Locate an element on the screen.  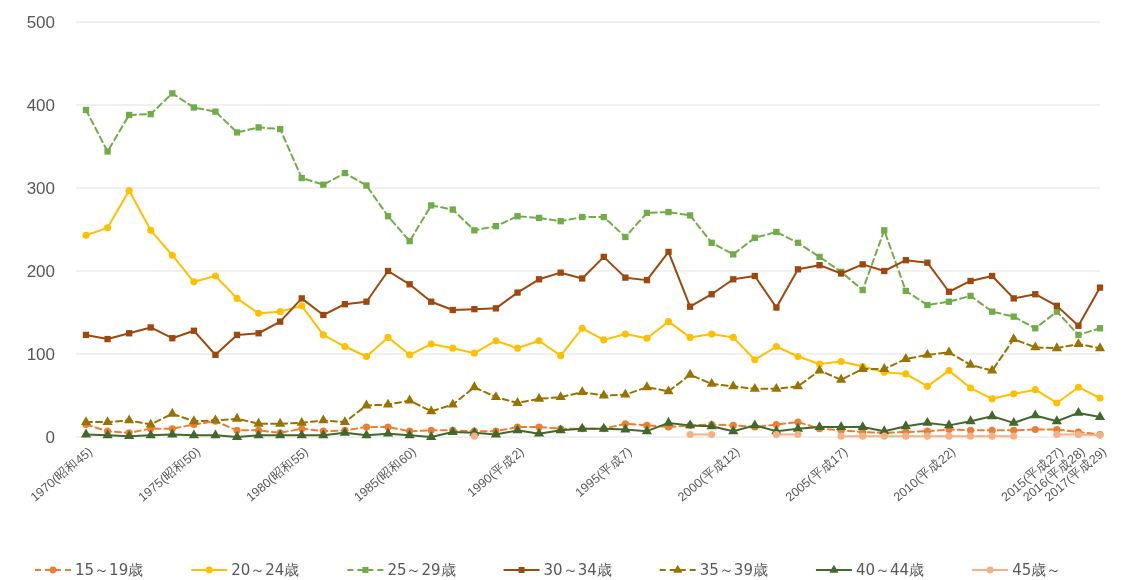
legend-label: 20～24歳 is located at coordinates (265, 570).